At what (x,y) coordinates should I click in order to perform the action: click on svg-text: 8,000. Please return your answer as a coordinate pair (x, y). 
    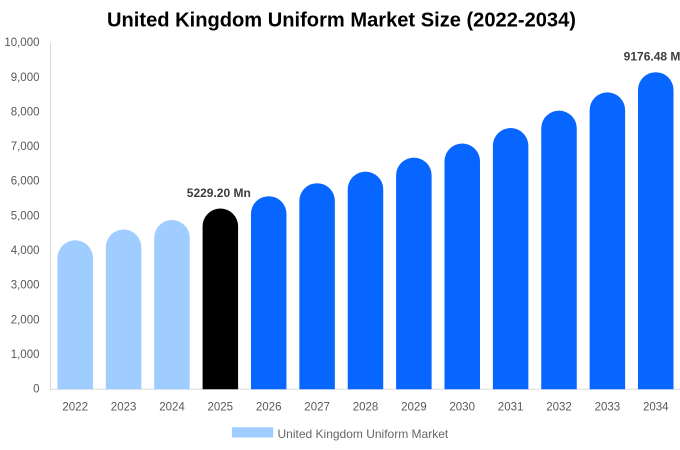
    Looking at the image, I should click on (25, 112).